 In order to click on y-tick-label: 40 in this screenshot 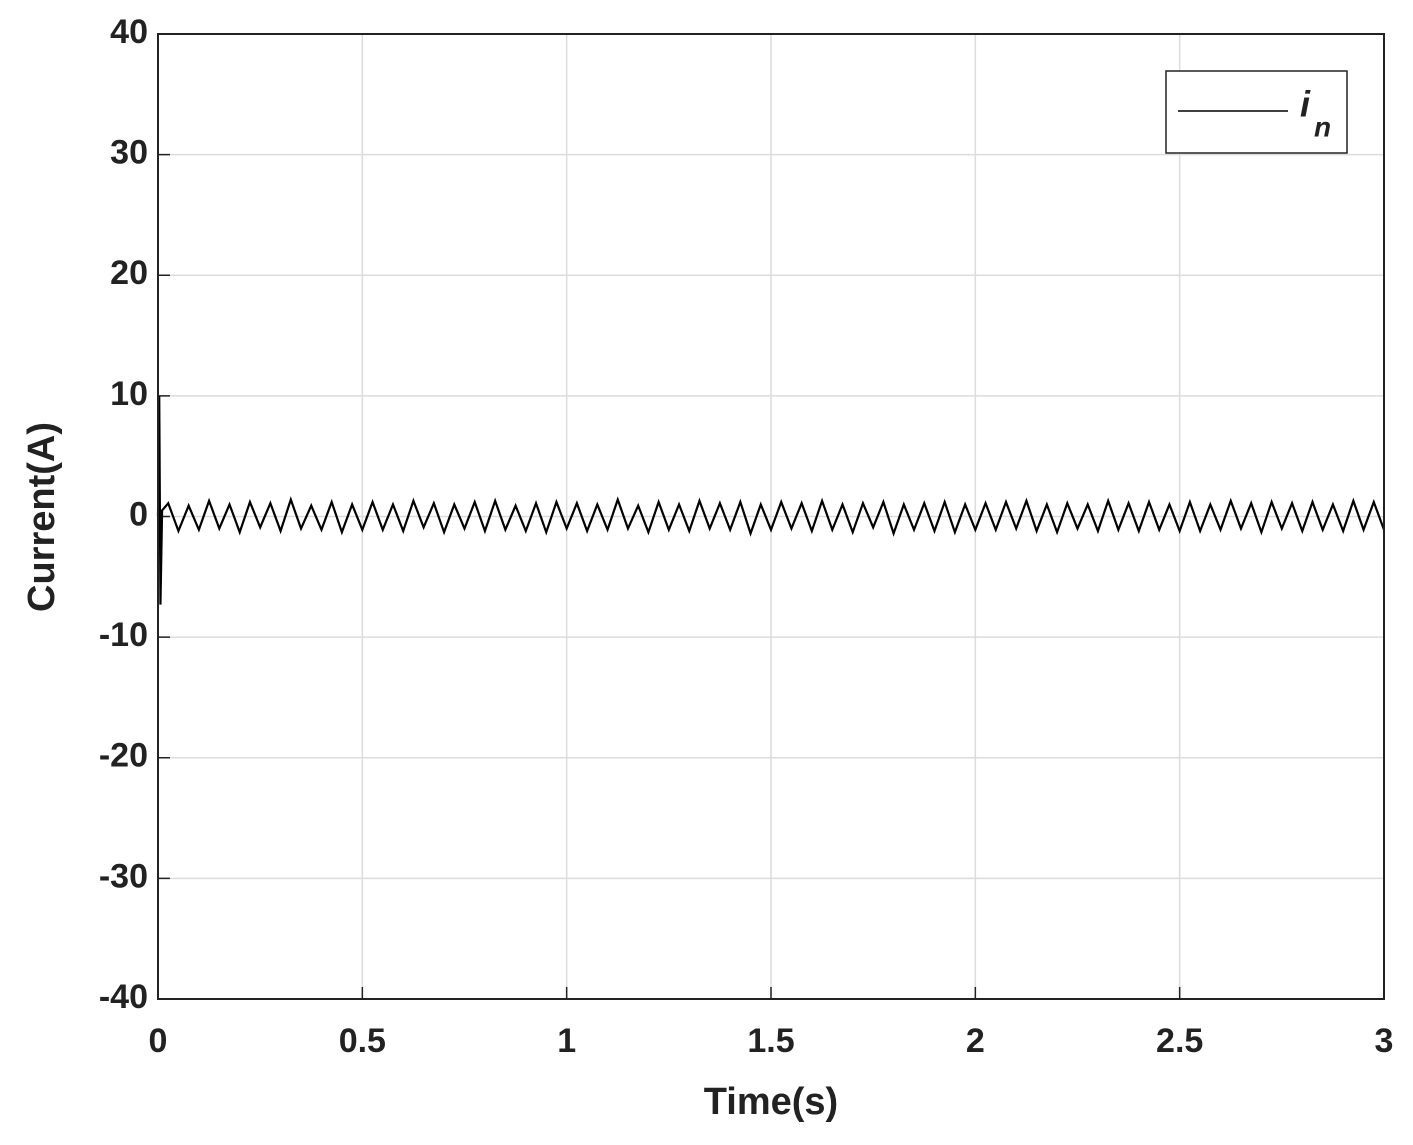, I will do `click(129, 32)`.